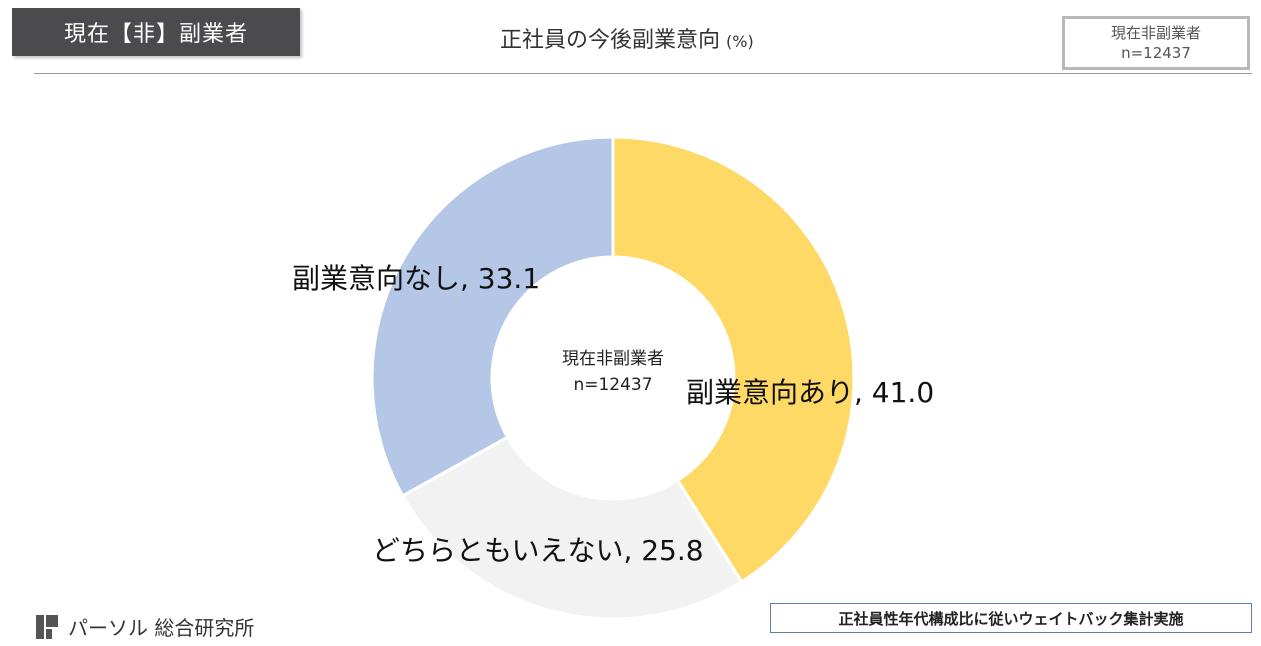 This screenshot has height=646, width=1261. I want to click on sample-size-n: n=12437, so click(1156, 53).